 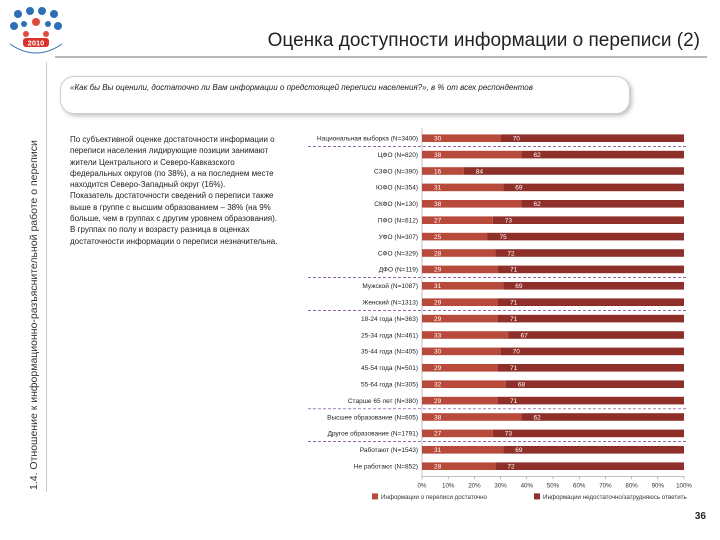 What do you see at coordinates (438, 253) in the screenshot?
I see `data-label: 28` at bounding box center [438, 253].